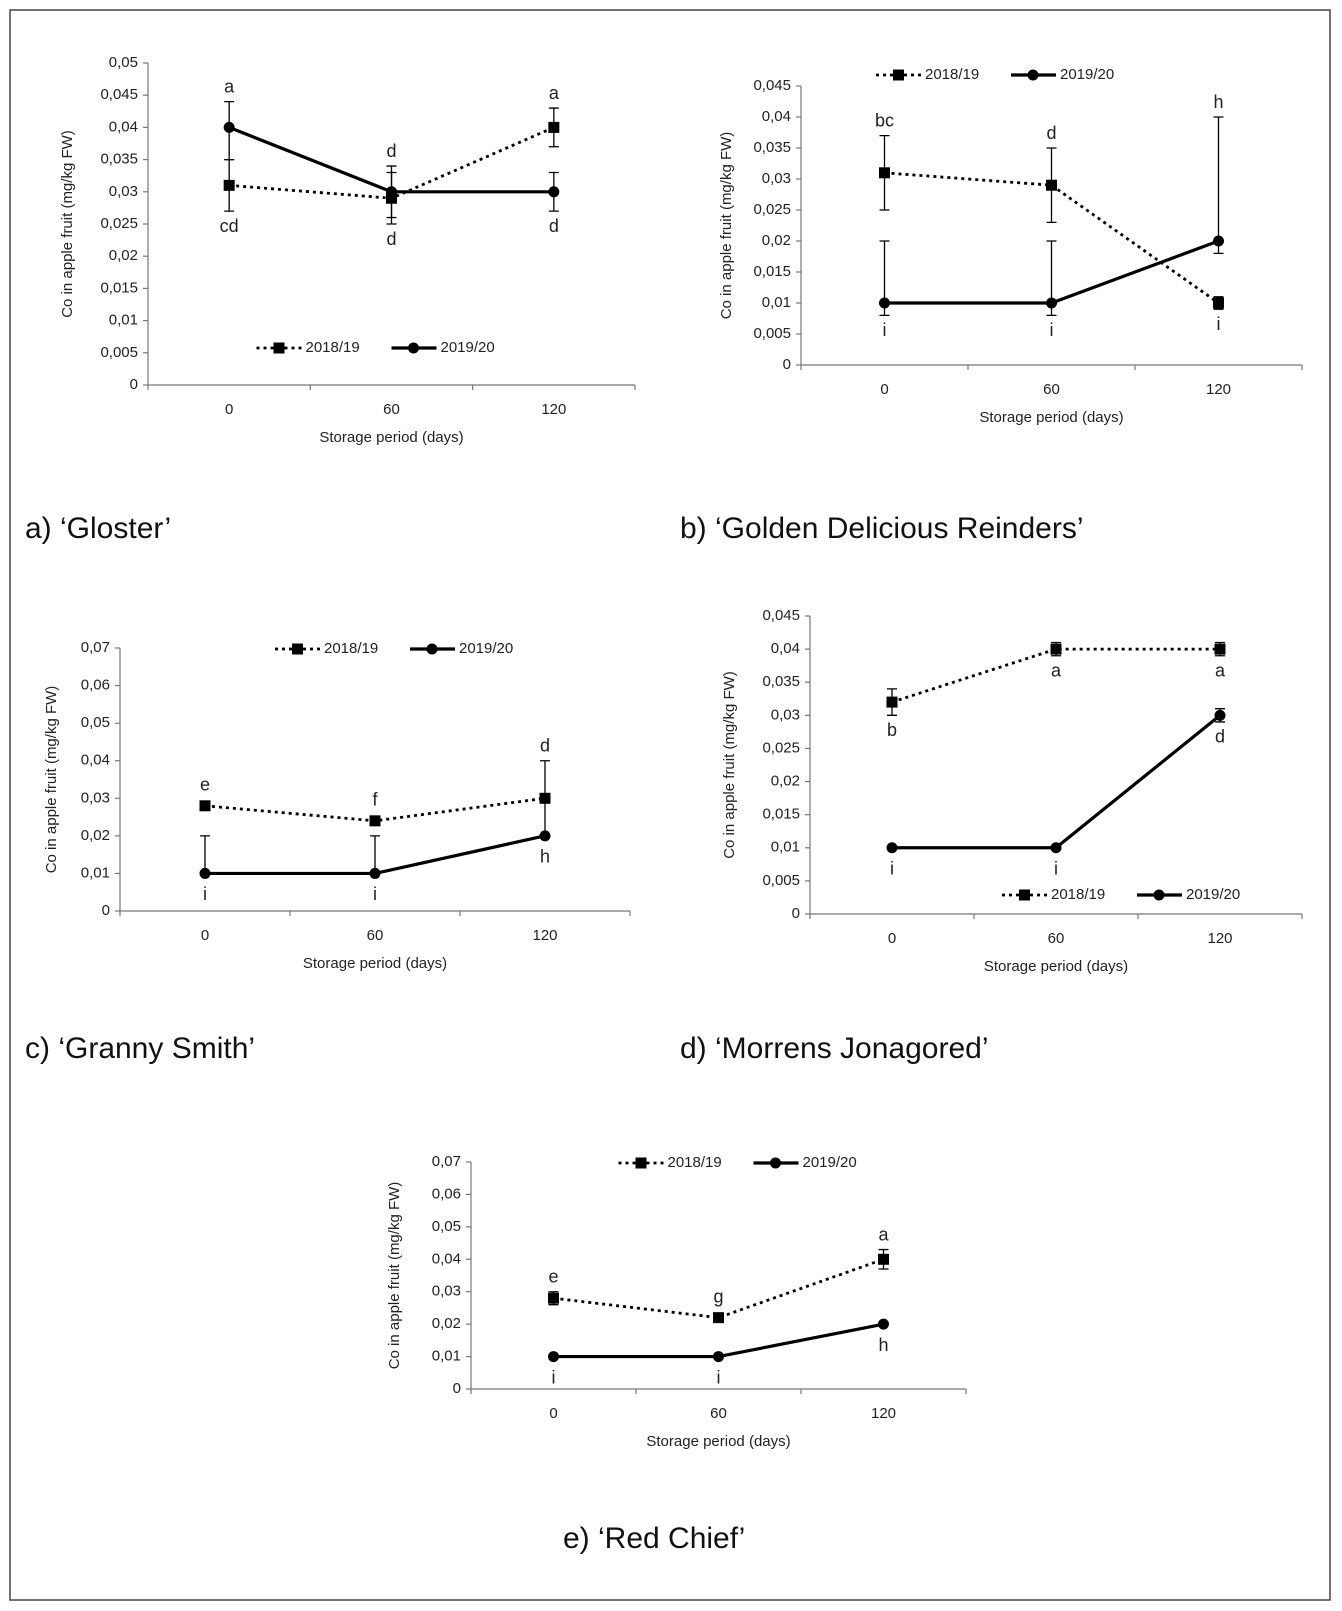 The height and width of the screenshot is (1611, 1342). I want to click on y-tick-label: 0,07, so click(95, 647).